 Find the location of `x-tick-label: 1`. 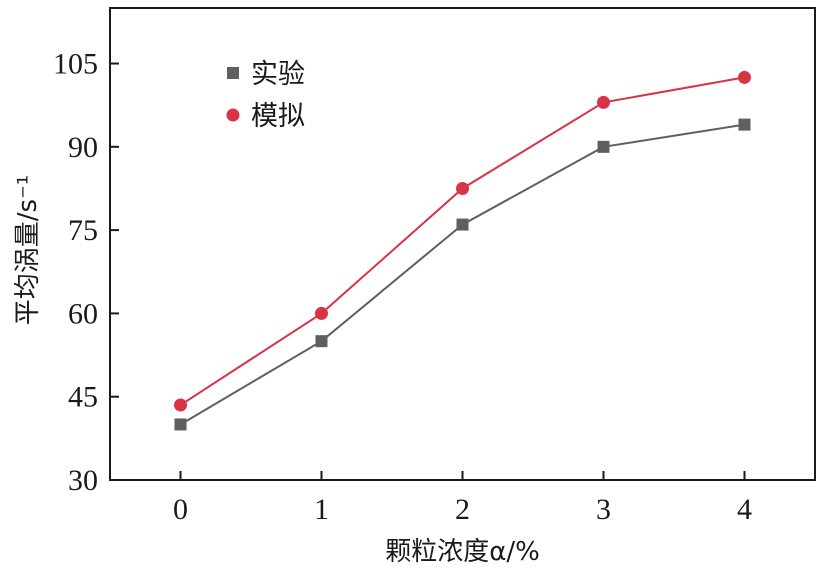

x-tick-label: 1 is located at coordinates (321, 509).